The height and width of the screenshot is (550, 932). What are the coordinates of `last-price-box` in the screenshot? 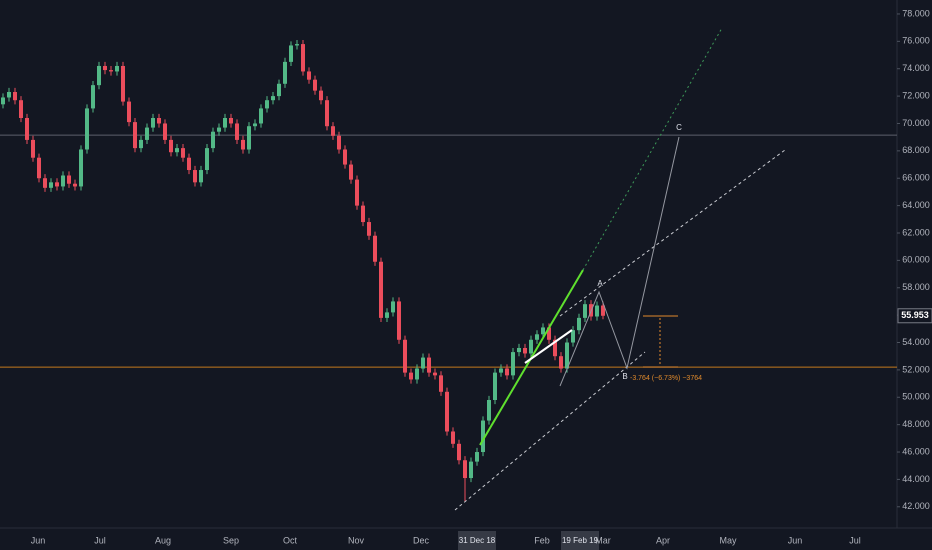 It's located at (914, 316).